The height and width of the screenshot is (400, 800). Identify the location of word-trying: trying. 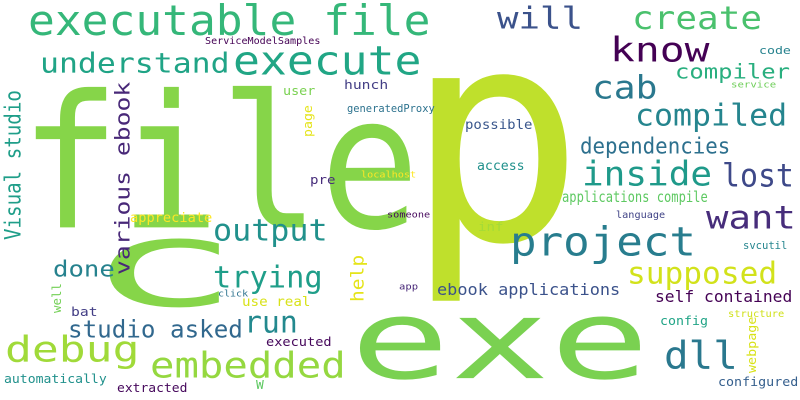
(268, 277).